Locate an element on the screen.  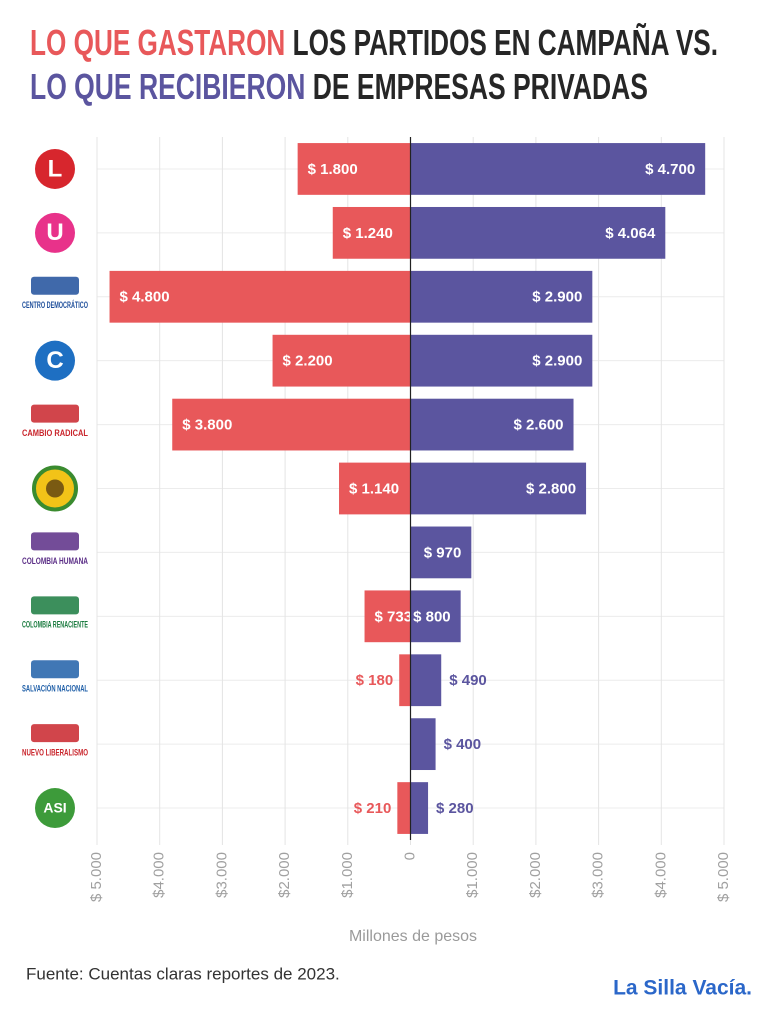
value-label: $ 2.200 is located at coordinates (308, 361).